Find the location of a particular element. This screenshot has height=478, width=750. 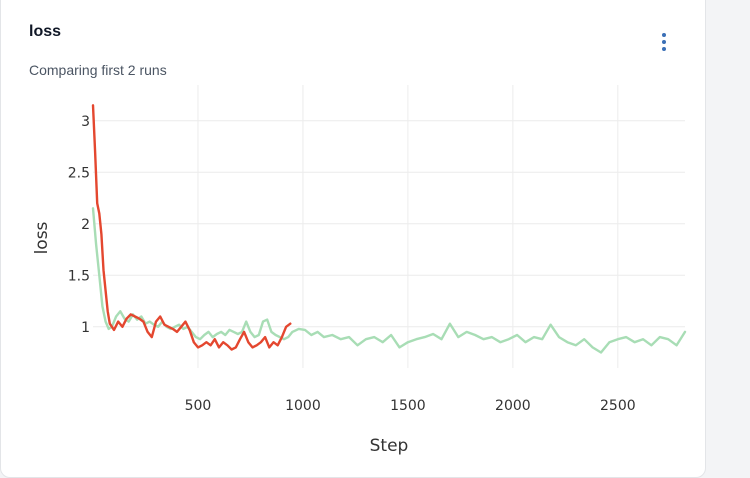

x-tick-label: 1000 is located at coordinates (303, 406).